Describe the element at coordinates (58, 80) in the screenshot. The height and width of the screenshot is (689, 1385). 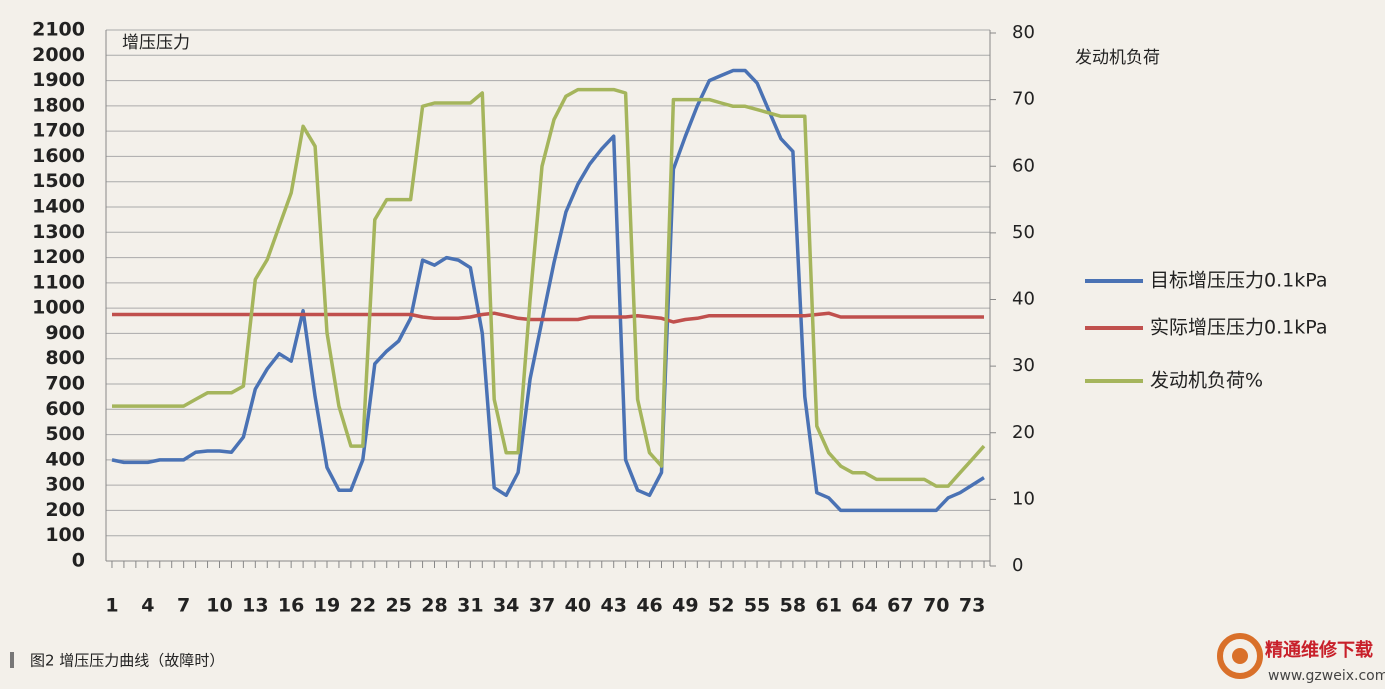
I see `y-tick-label: 1900` at that location.